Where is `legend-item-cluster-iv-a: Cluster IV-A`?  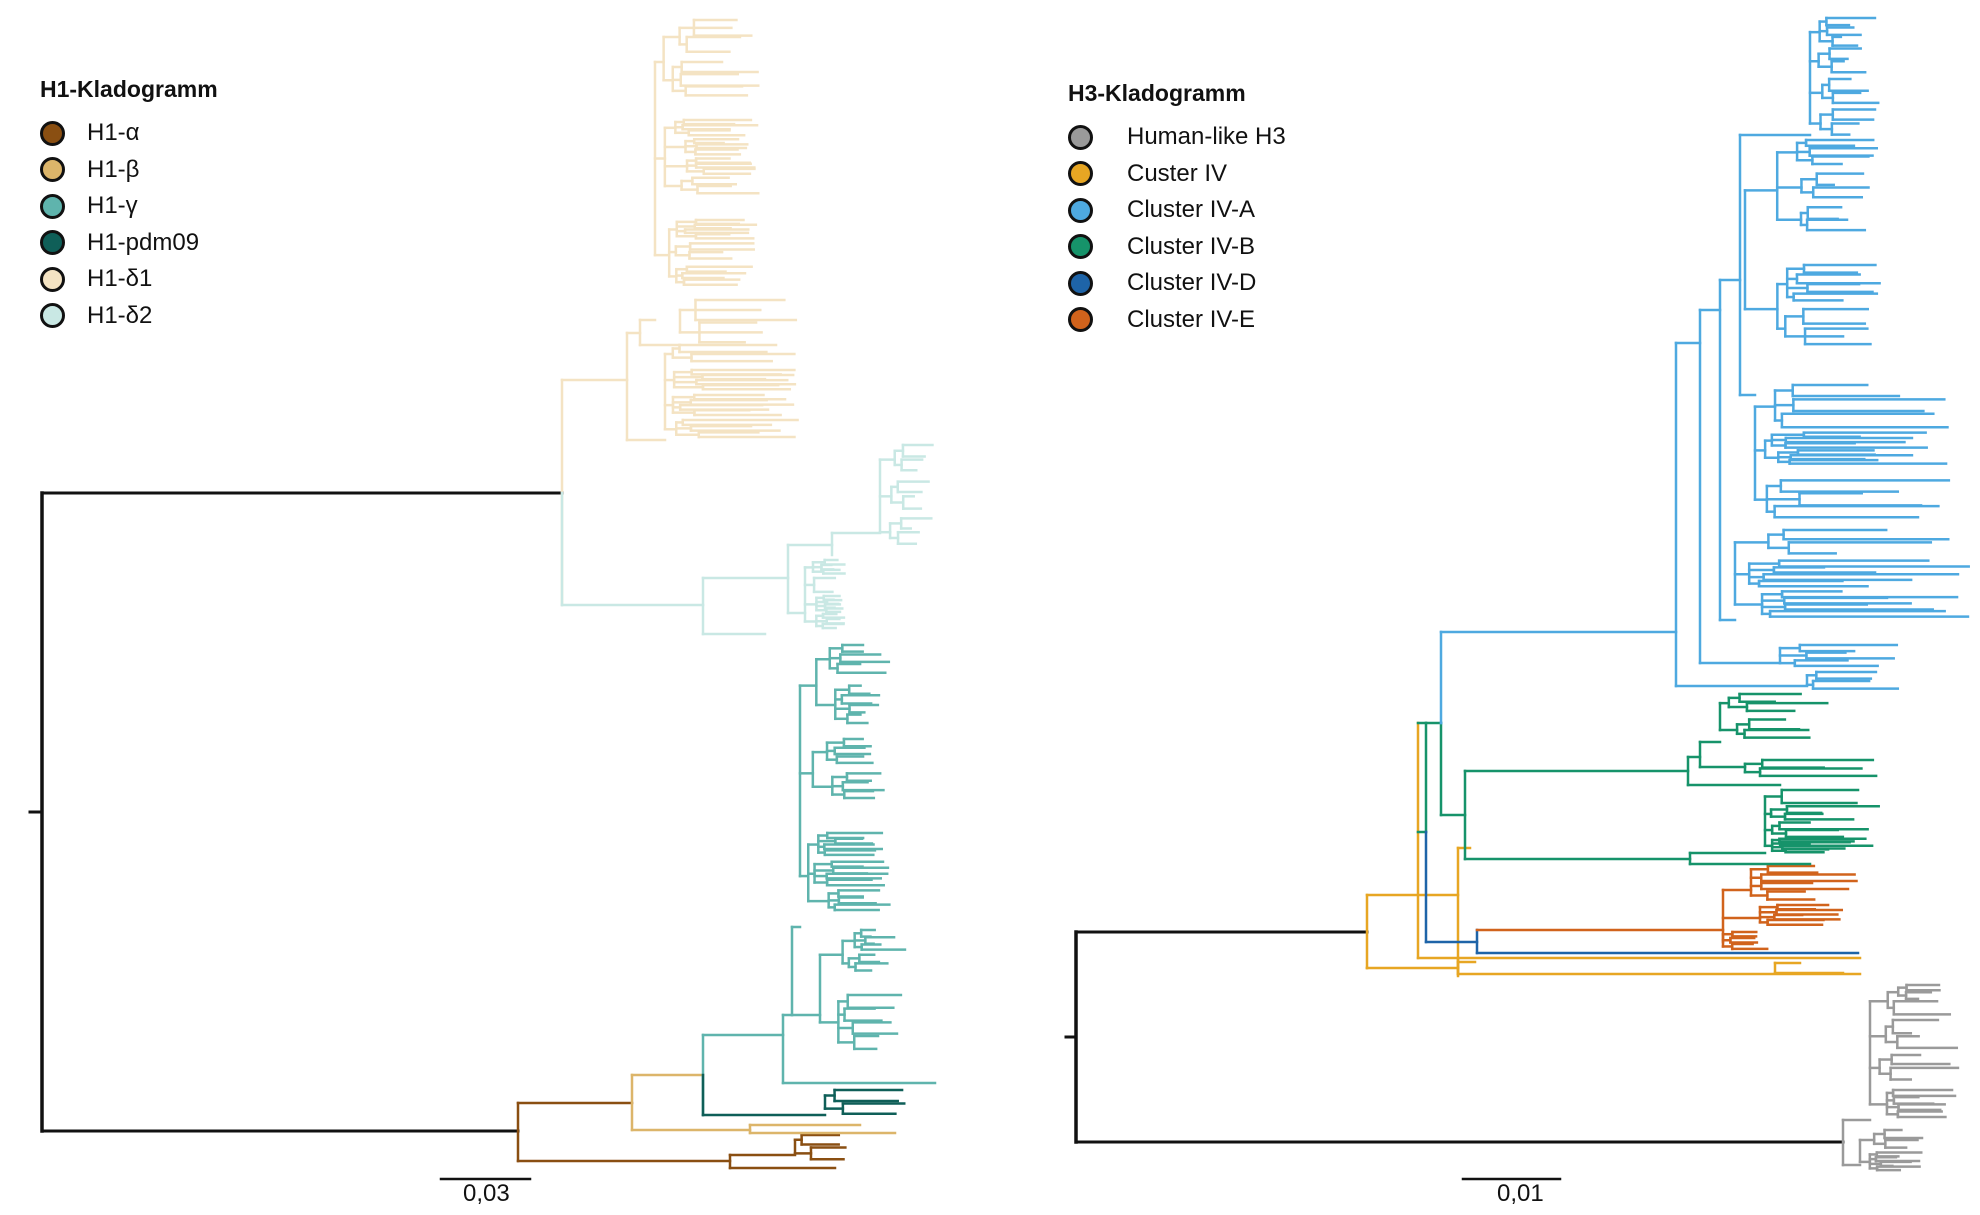 legend-item-cluster-iv-a: Cluster IV-A is located at coordinates (1177, 210).